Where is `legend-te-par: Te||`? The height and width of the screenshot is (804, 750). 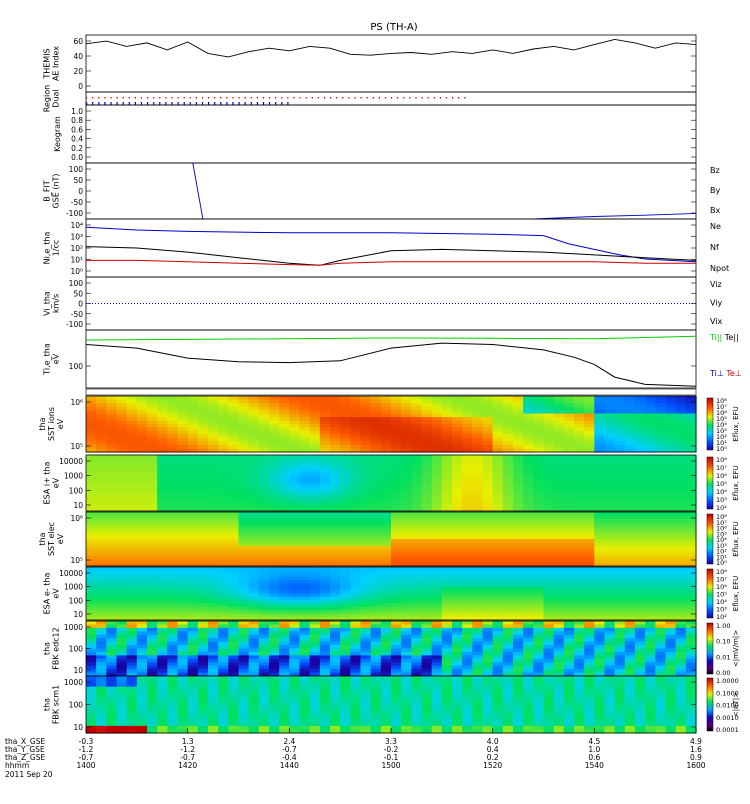 legend-te-par: Te|| is located at coordinates (731, 337).